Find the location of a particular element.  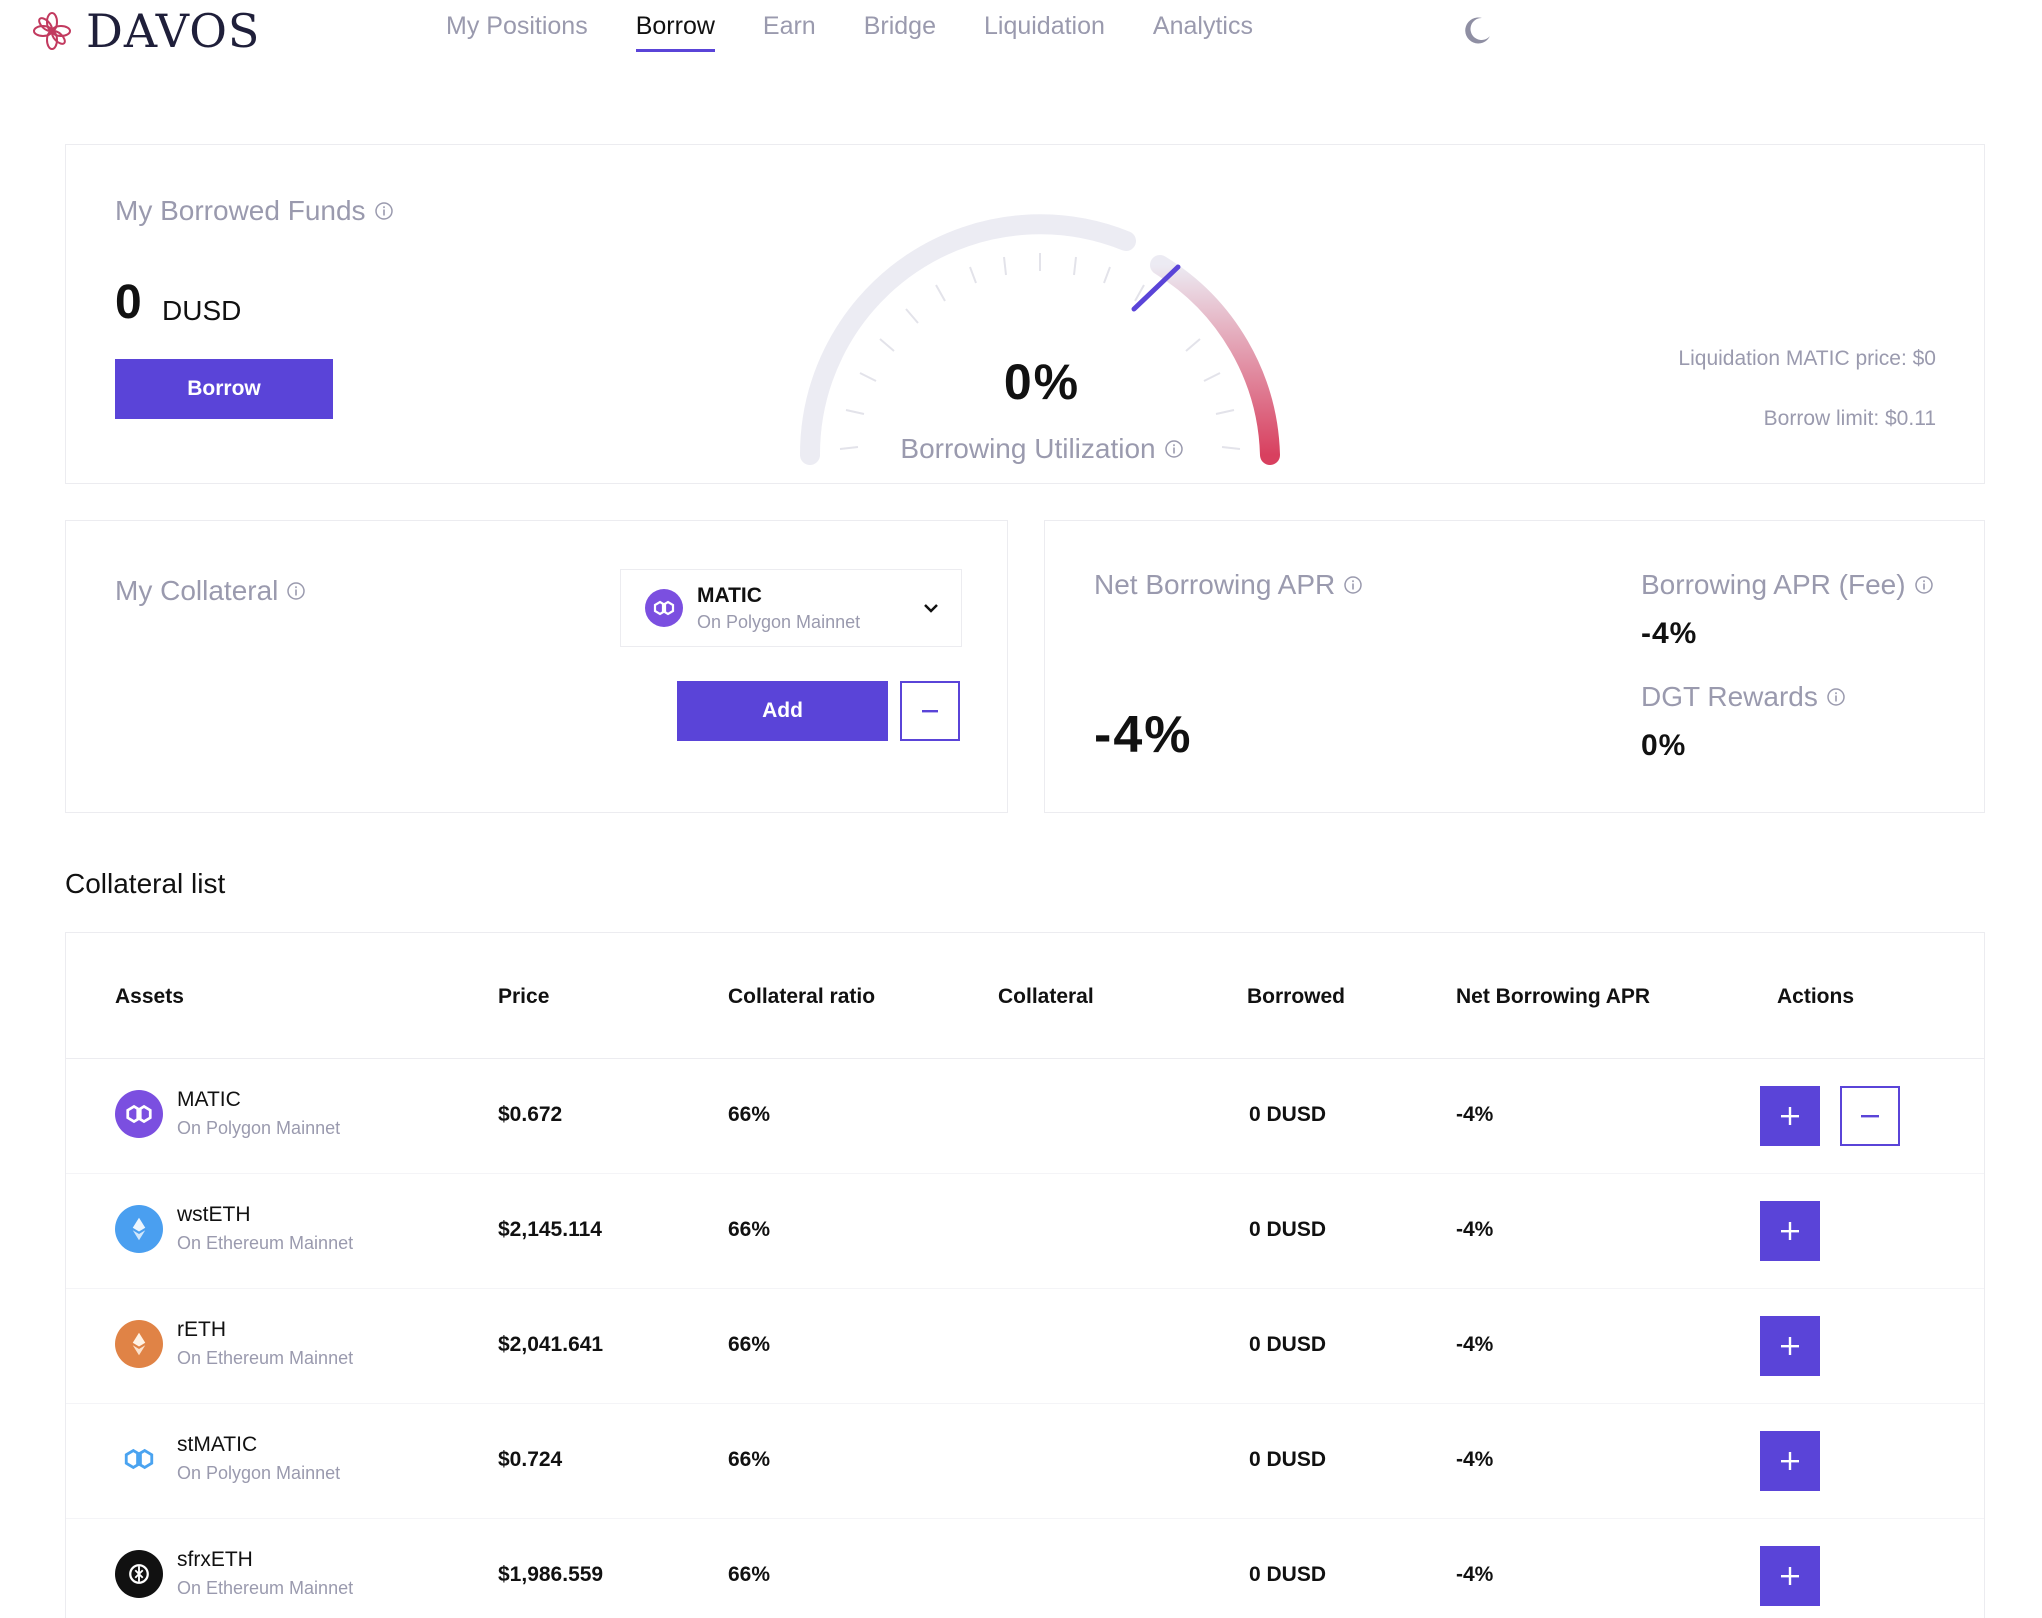

asset-cell: wstETH On Ethereum Mainnet is located at coordinates (234, 1228).